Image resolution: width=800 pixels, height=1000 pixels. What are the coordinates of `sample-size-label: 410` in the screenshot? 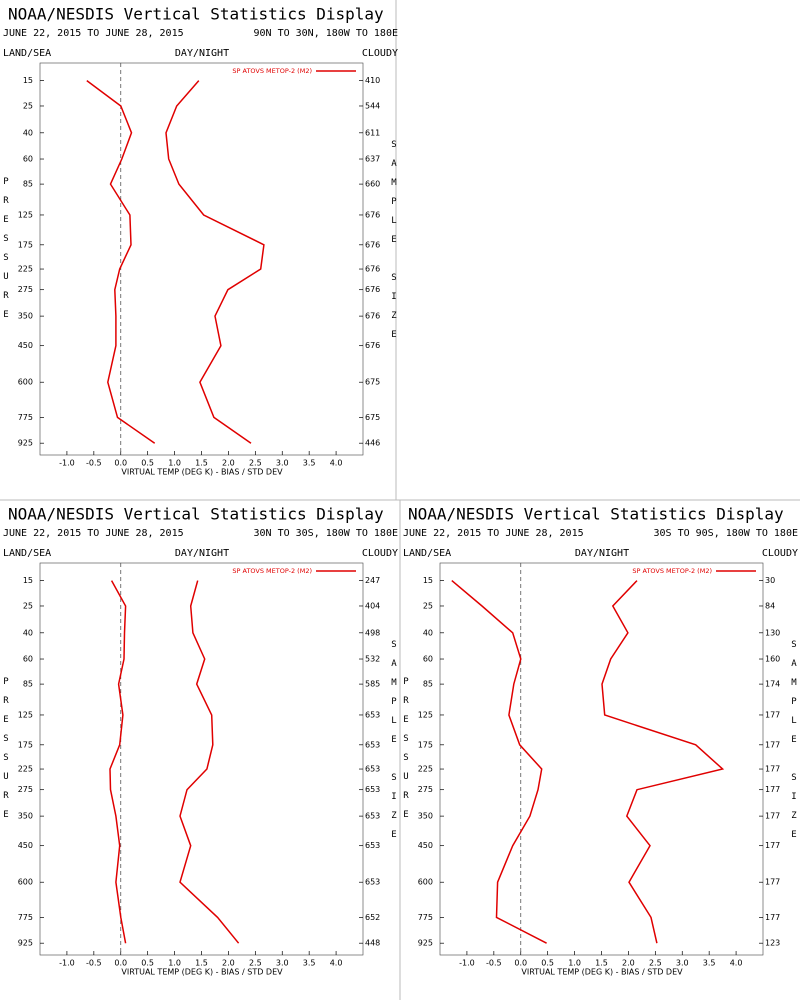 It's located at (372, 80).